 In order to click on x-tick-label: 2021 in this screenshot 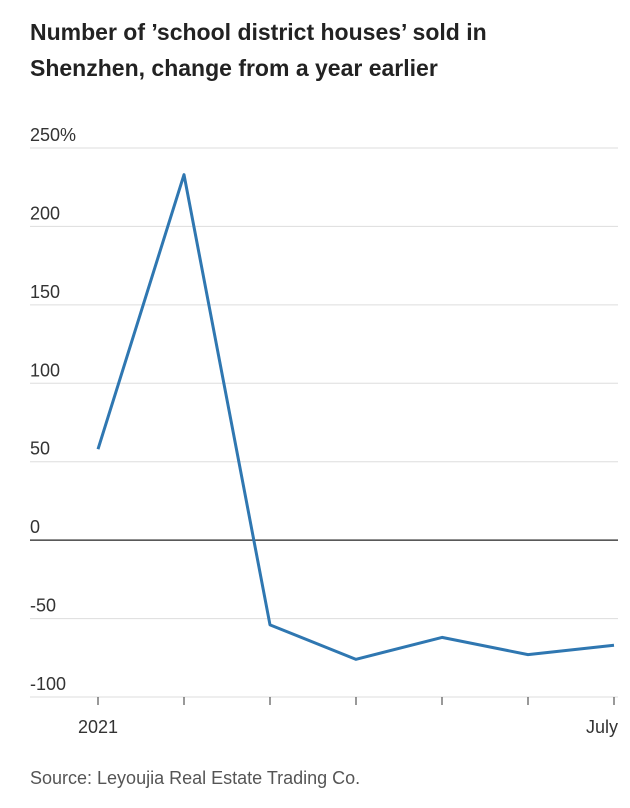, I will do `click(98, 727)`.